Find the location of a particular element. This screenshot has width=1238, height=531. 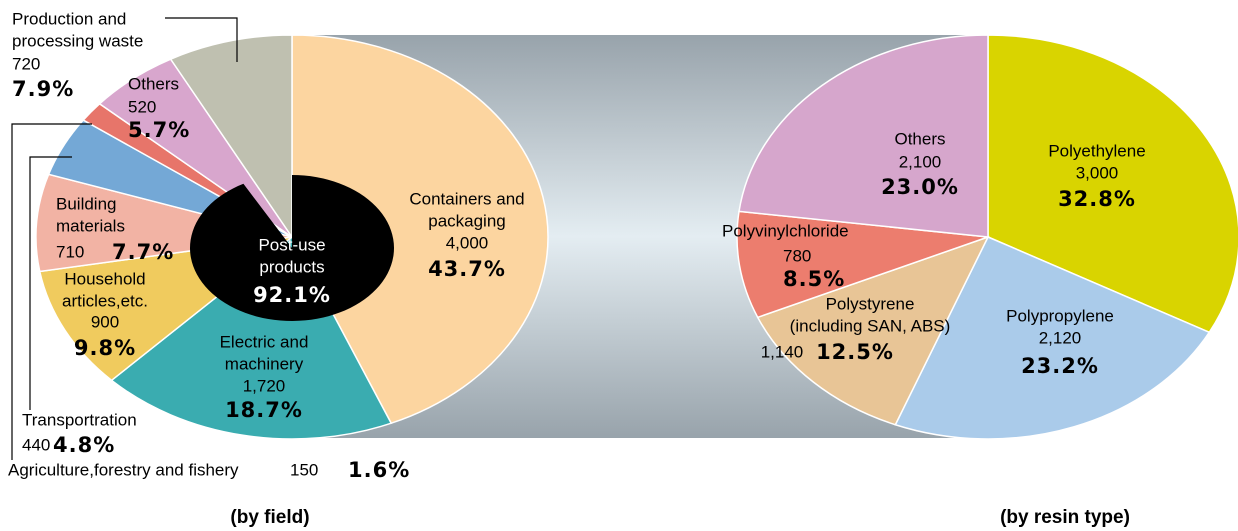

slice-value: 4,000 is located at coordinates (467, 242).